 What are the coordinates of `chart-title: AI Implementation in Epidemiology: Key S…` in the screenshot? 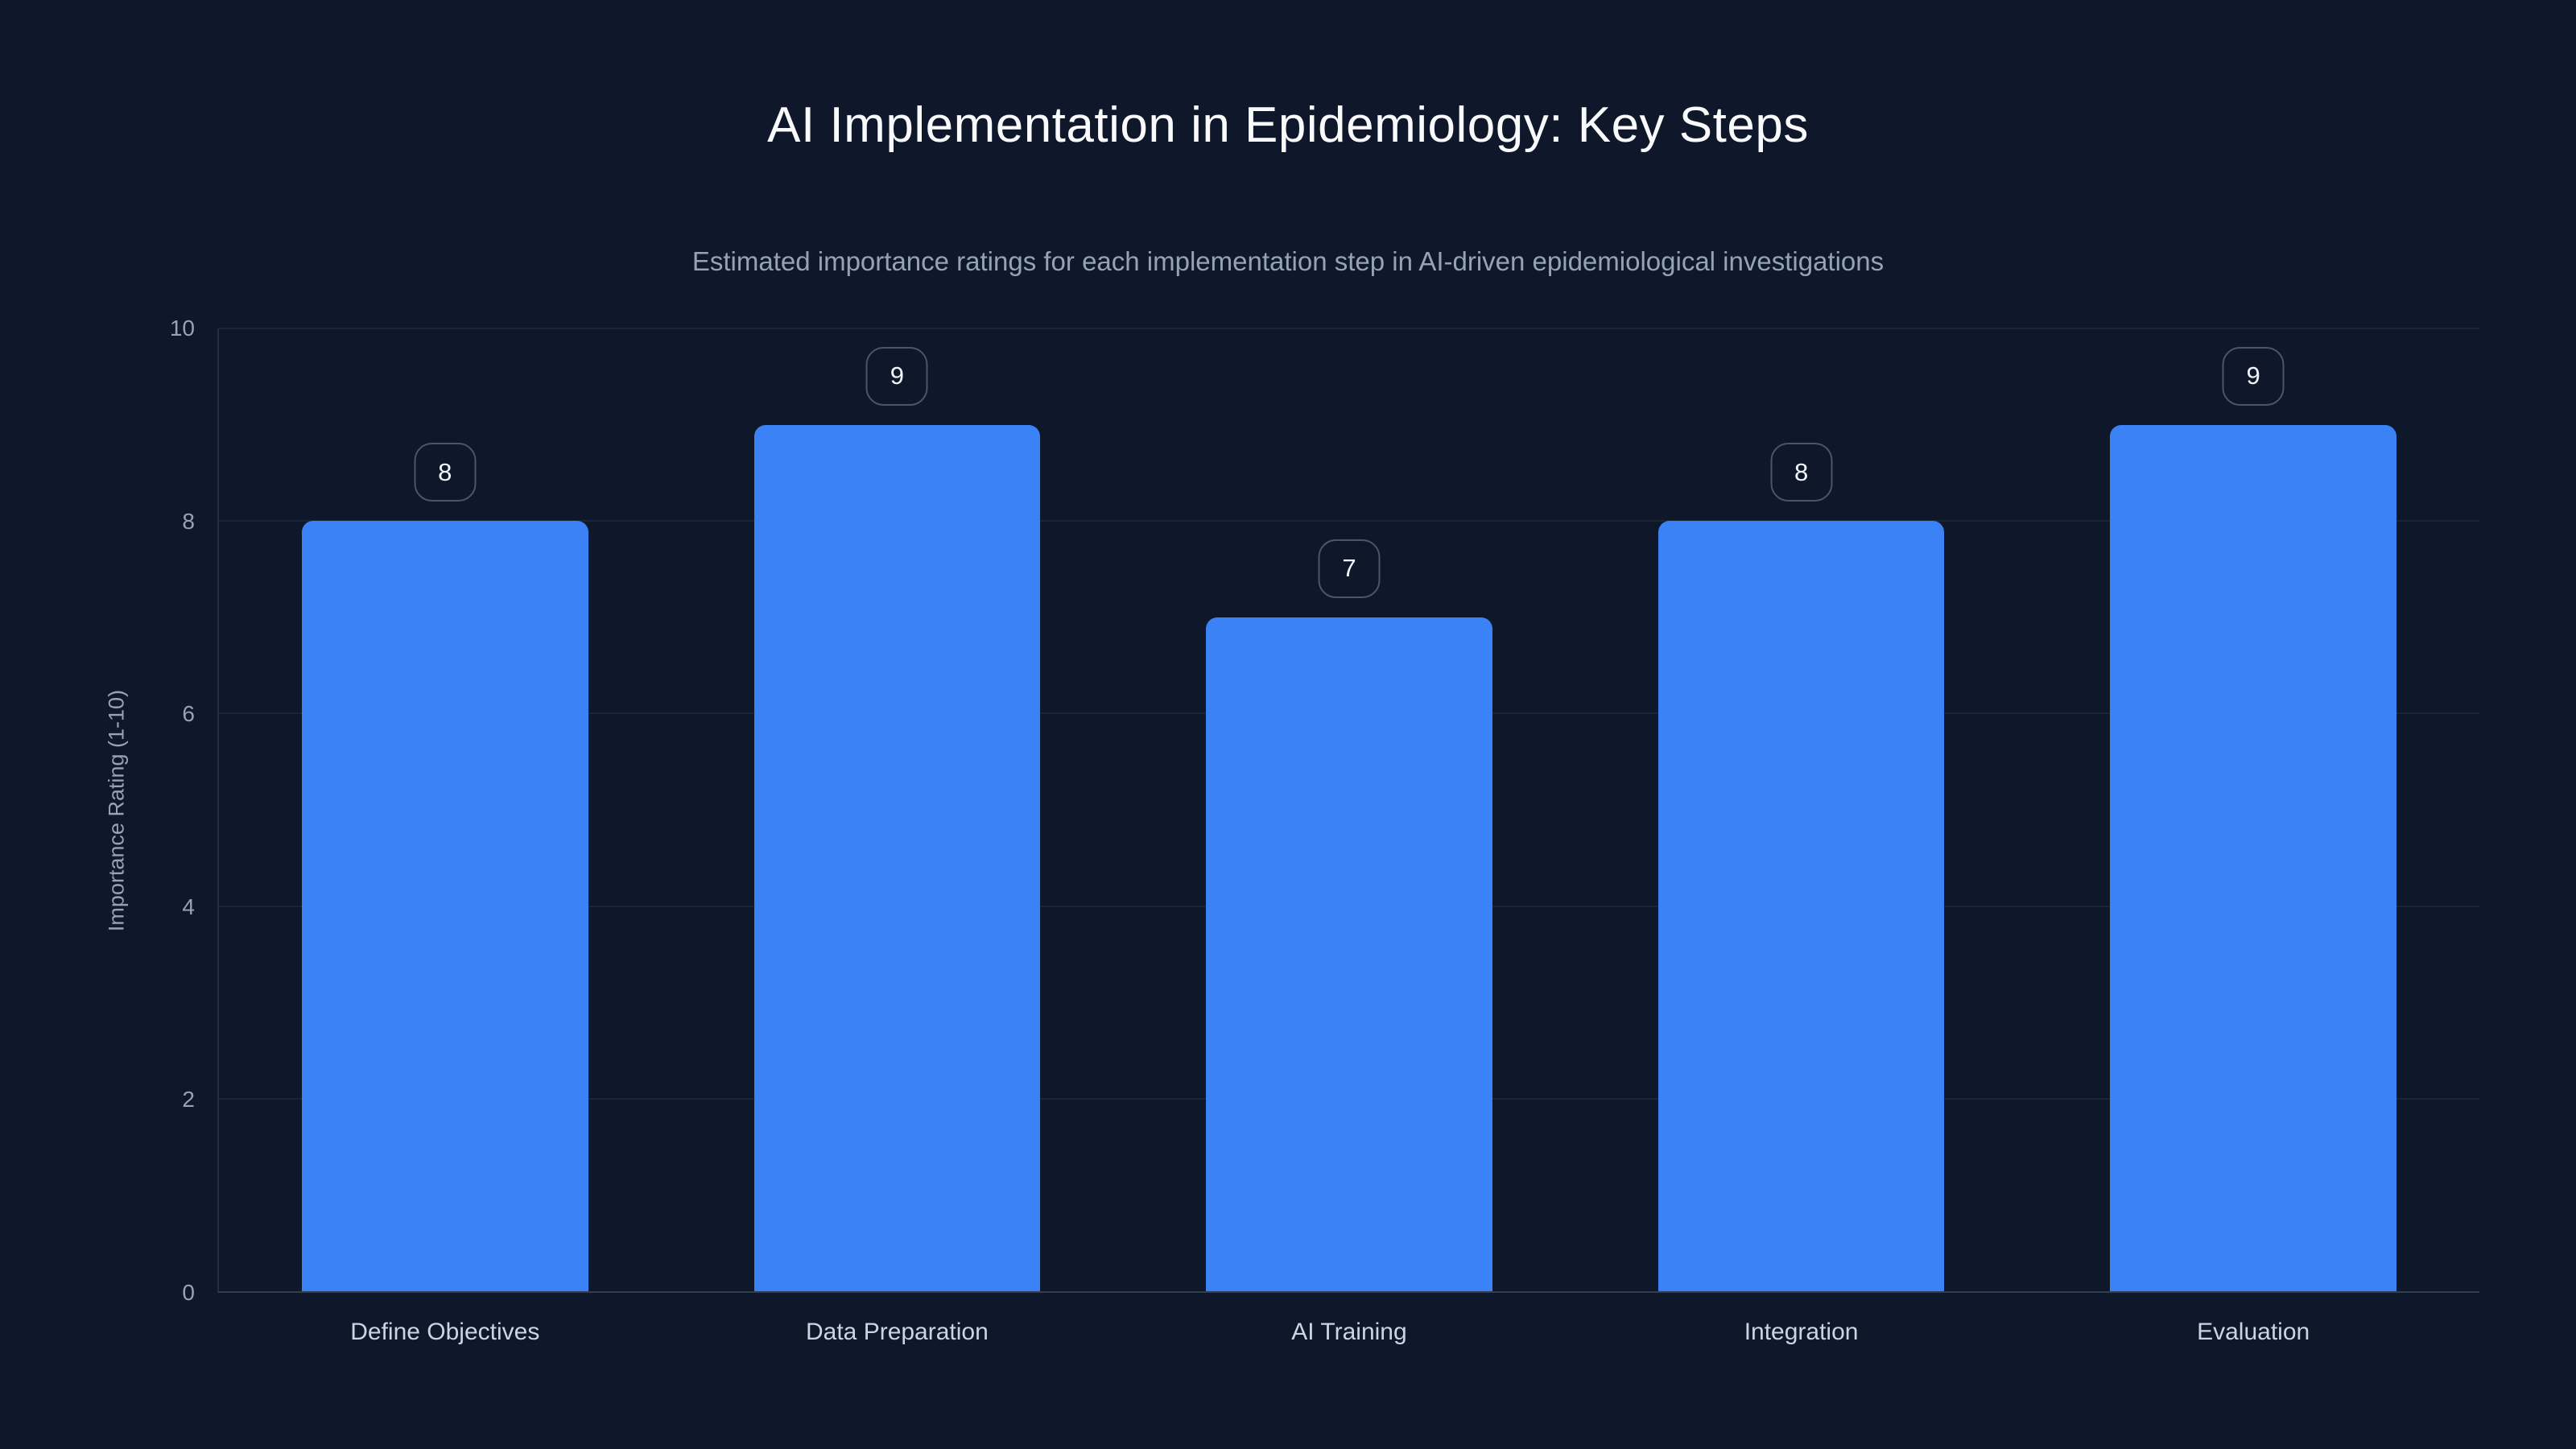 It's located at (1288, 125).